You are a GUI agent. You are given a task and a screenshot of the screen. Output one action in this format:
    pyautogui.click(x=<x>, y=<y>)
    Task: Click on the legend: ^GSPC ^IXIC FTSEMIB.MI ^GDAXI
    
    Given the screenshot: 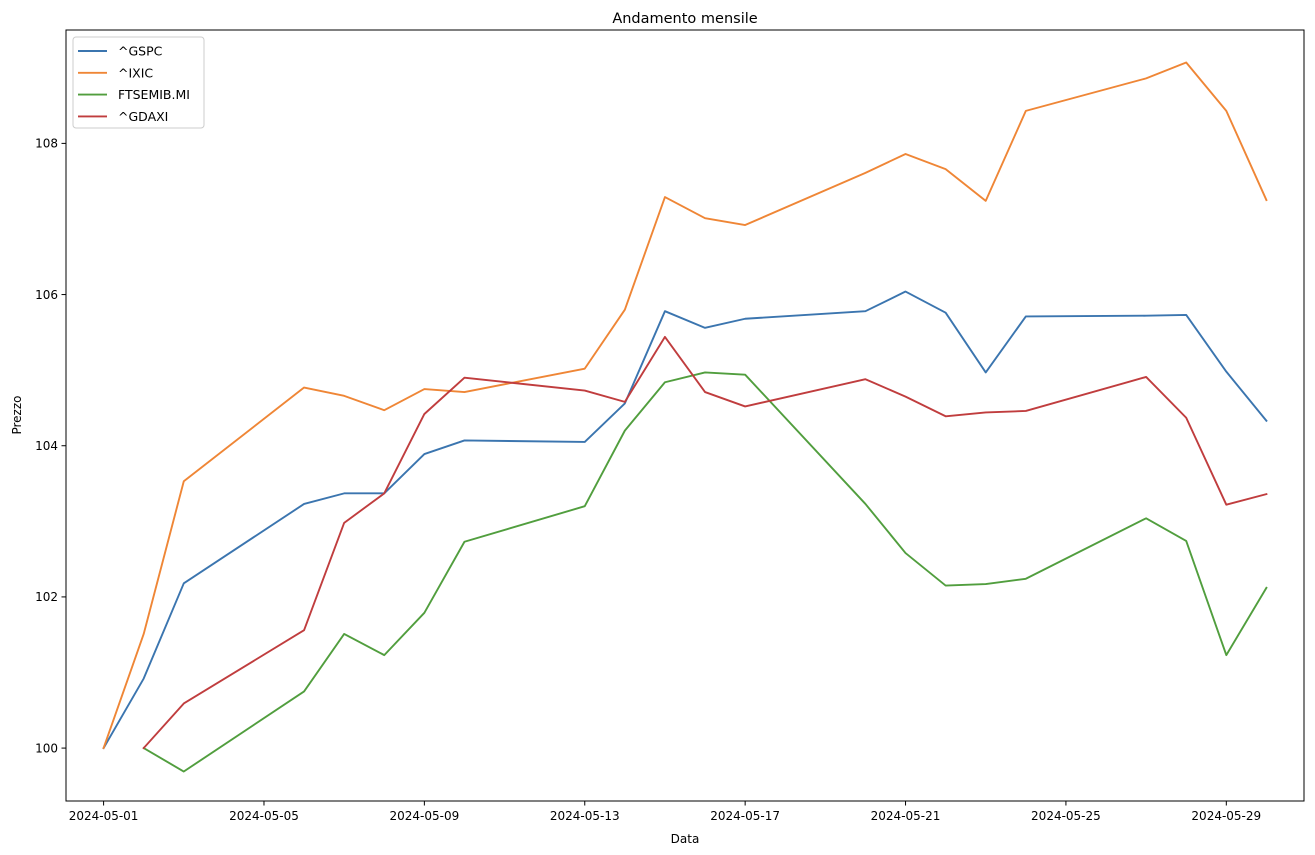 What is the action you would take?
    pyautogui.click(x=138, y=82)
    